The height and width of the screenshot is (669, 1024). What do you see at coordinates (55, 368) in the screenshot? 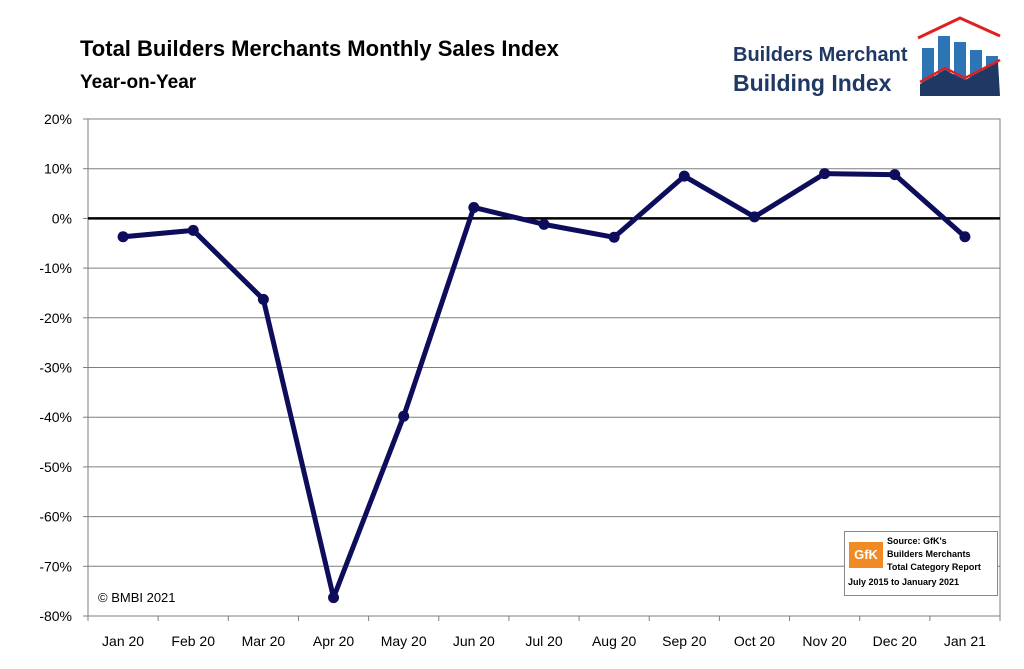
I see `y-tick-label: -30%` at bounding box center [55, 368].